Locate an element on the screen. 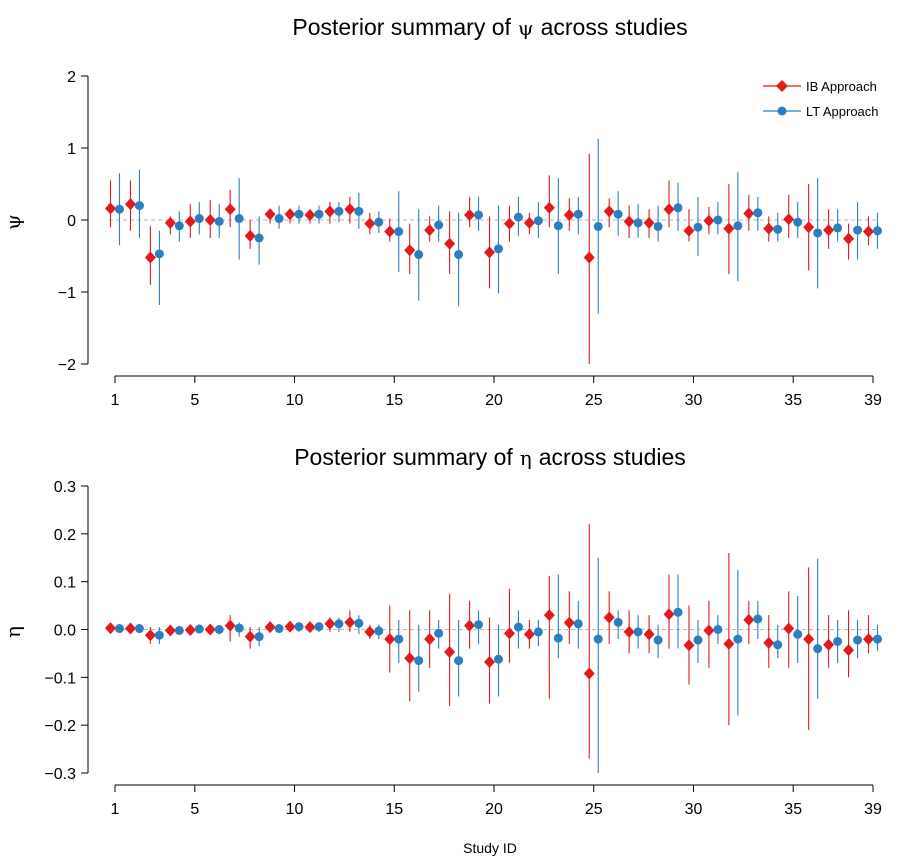  eta-x-axis: 1 5 10 15 20 25 30 35 39 is located at coordinates (496, 801).